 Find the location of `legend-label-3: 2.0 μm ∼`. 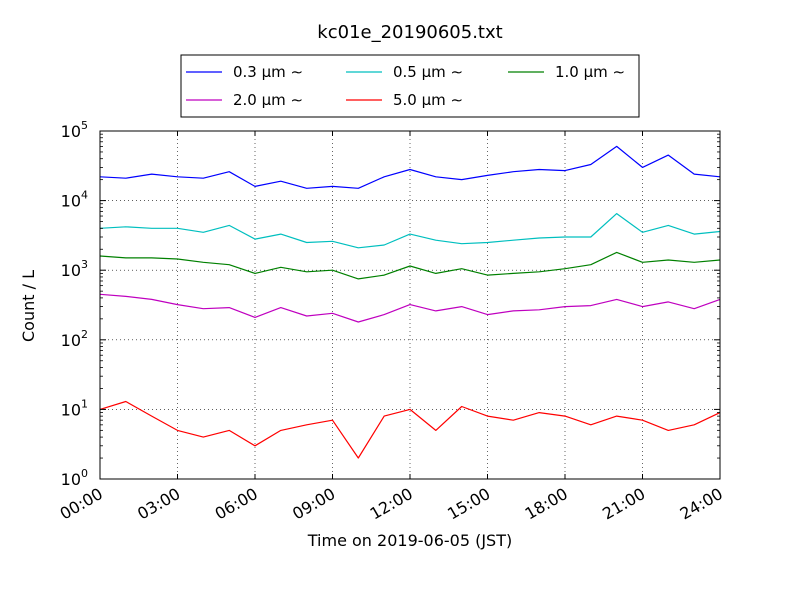

legend-label-3: 2.0 μm ∼ is located at coordinates (268, 100).